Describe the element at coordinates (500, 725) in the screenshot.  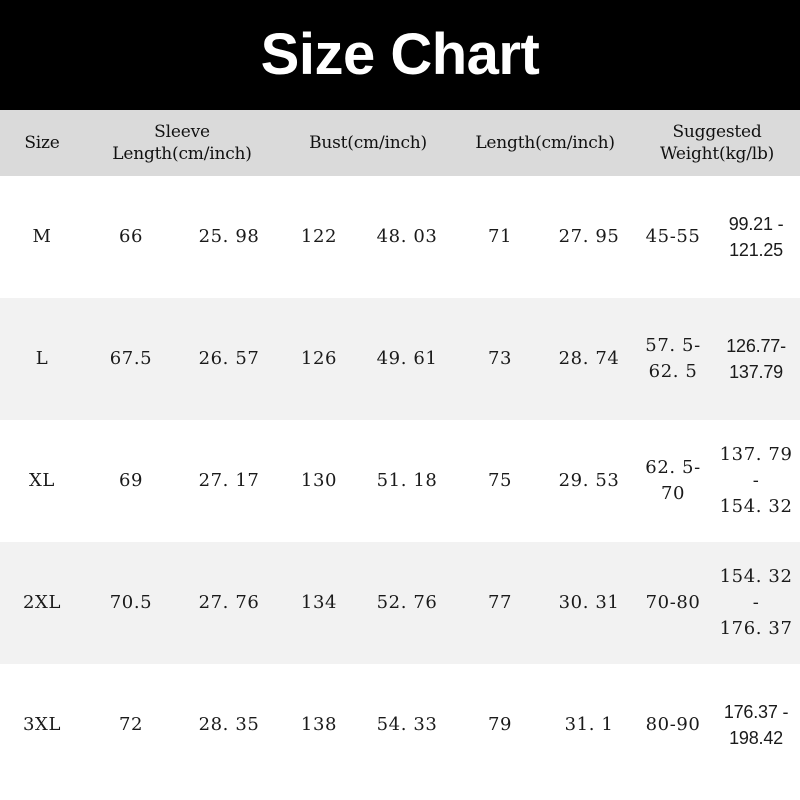
I see `cell-length-cm: 79` at that location.